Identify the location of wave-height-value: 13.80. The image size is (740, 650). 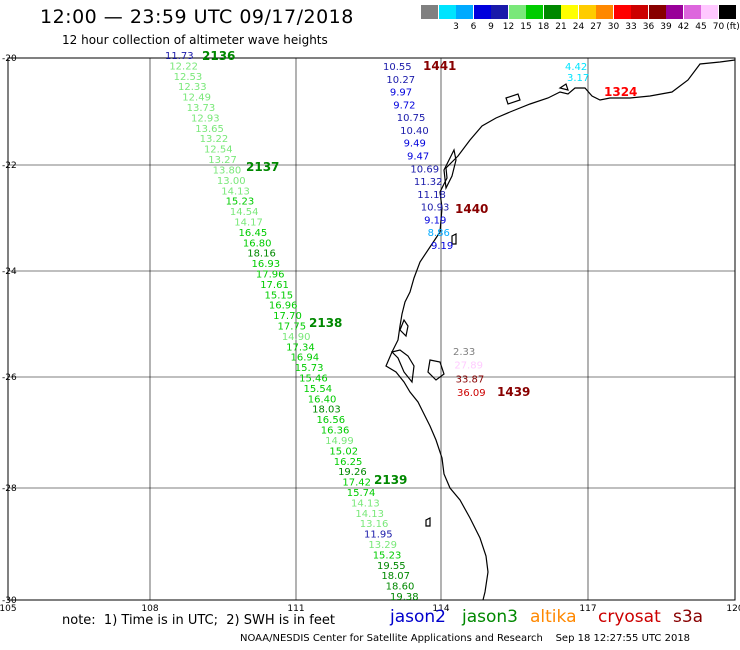
(227, 170).